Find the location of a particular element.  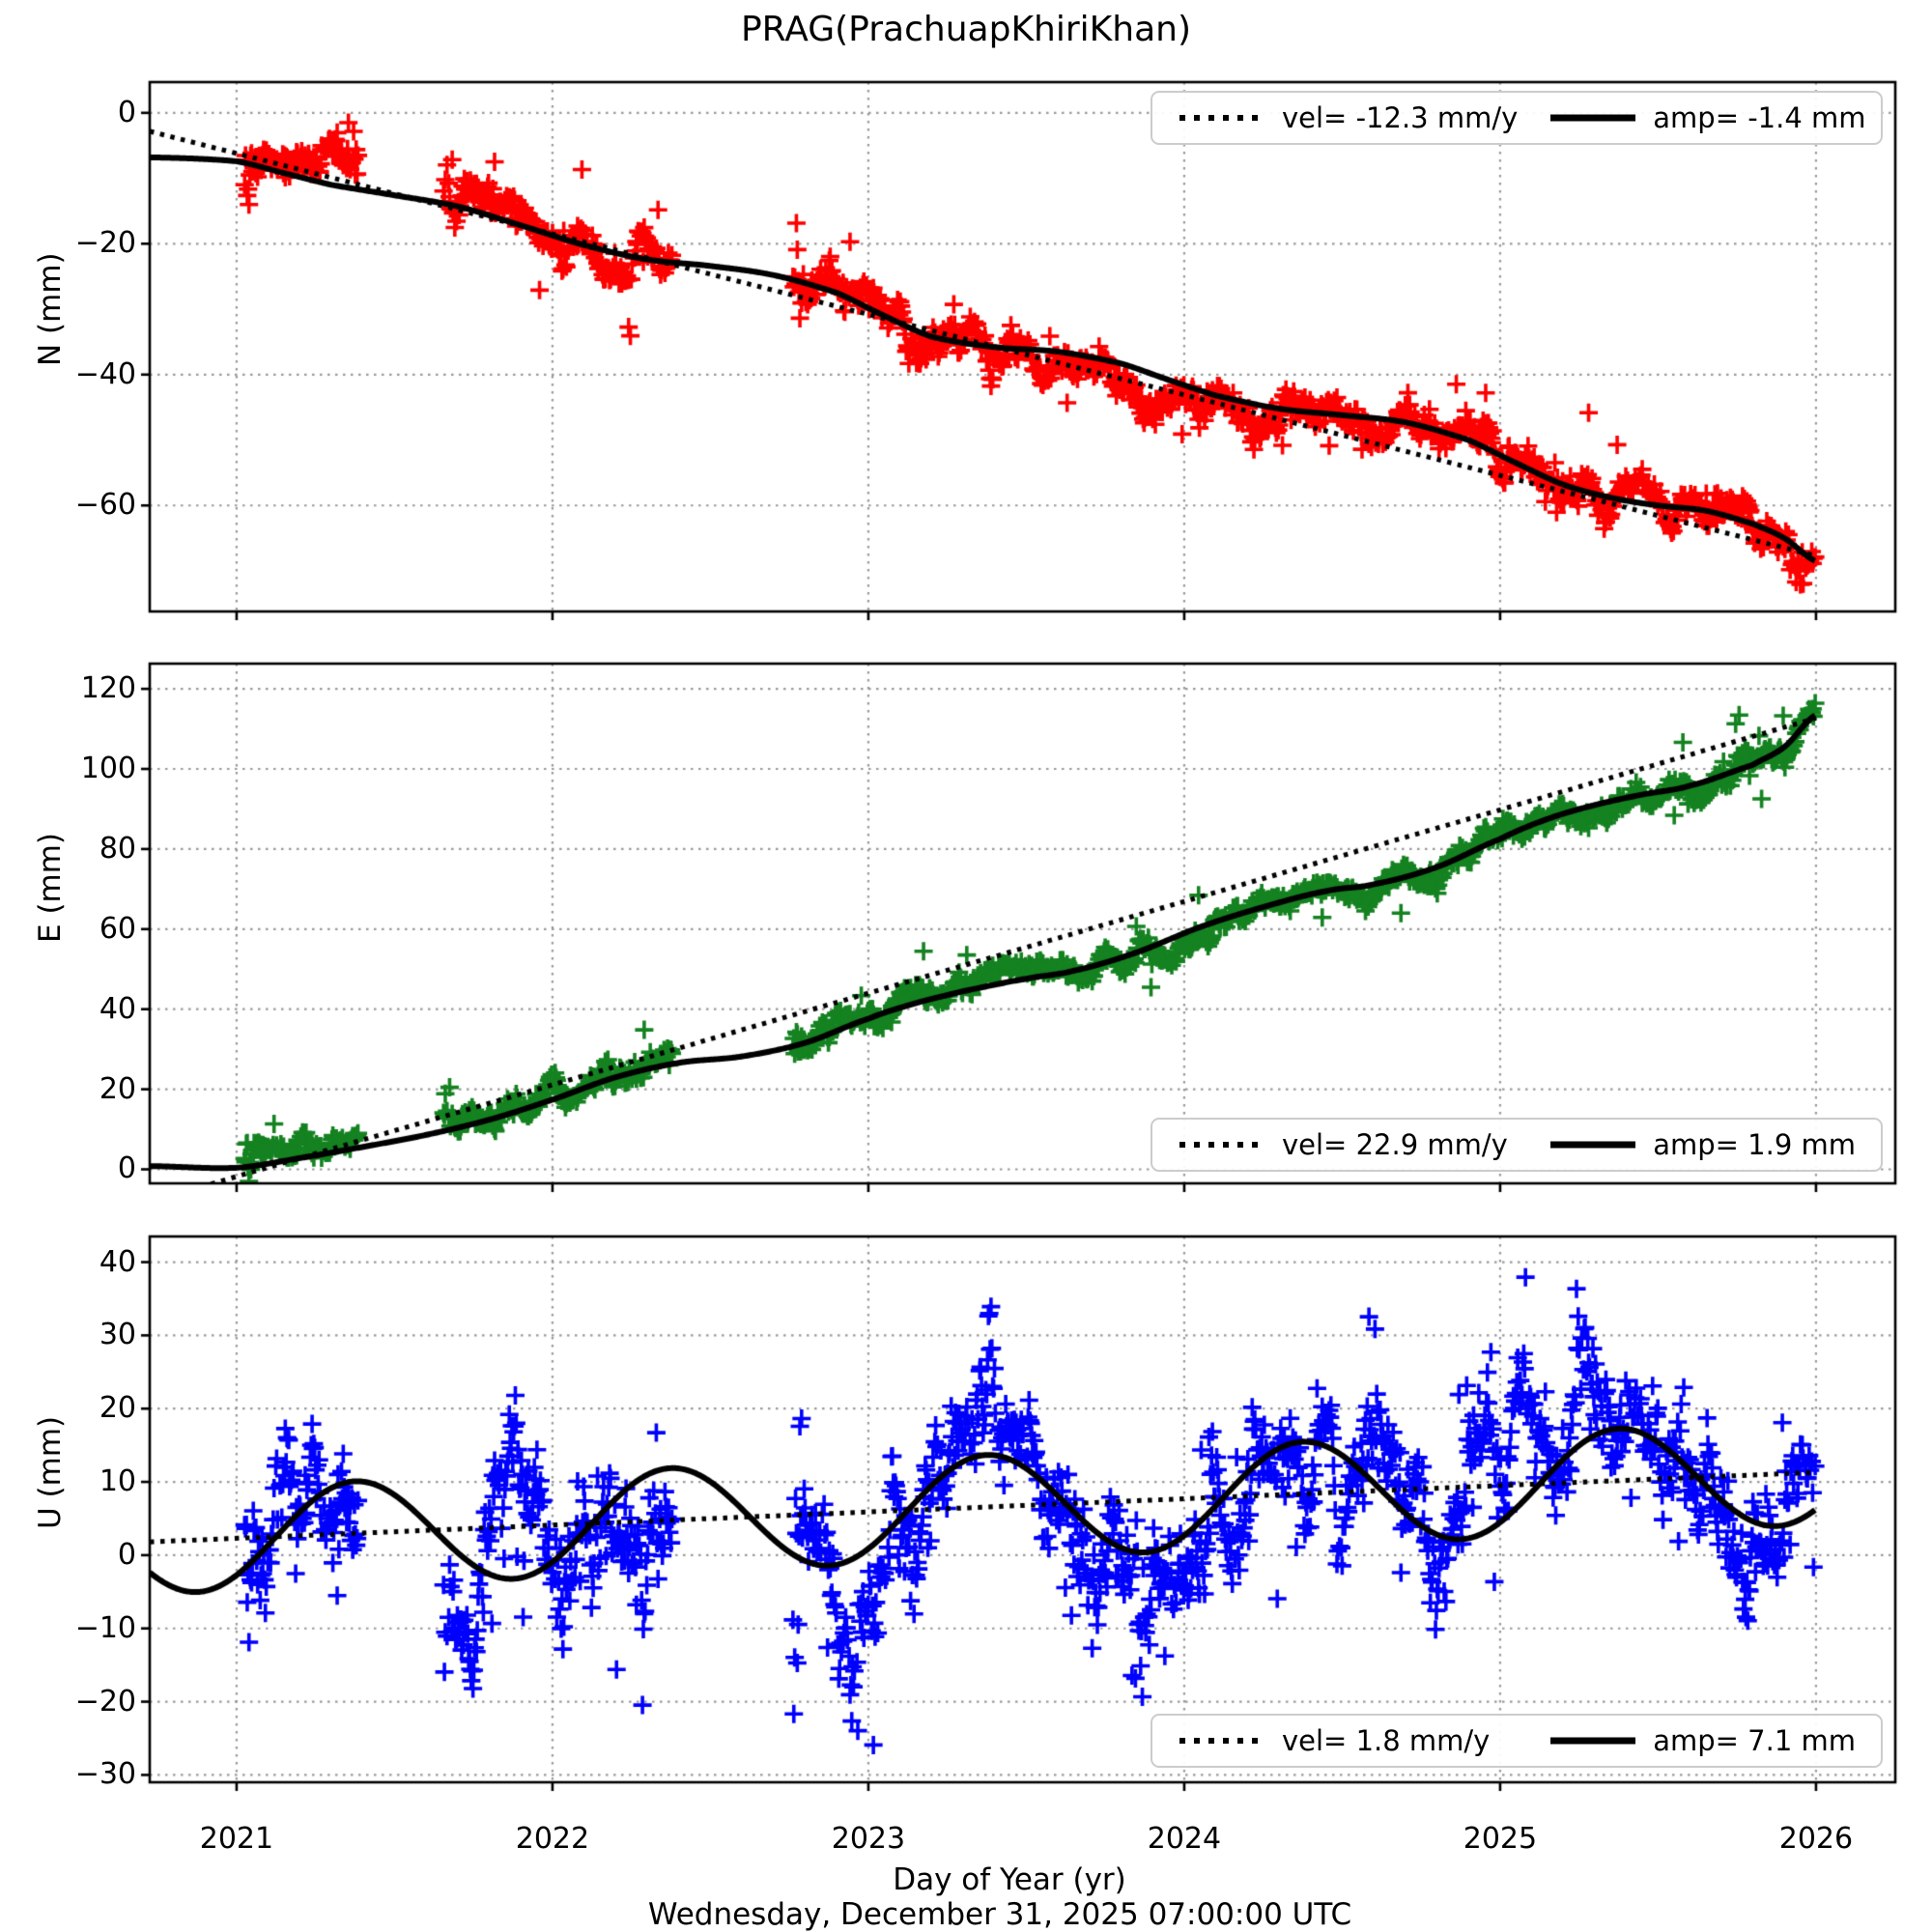

x-tick-label: 2023 is located at coordinates (868, 1839).